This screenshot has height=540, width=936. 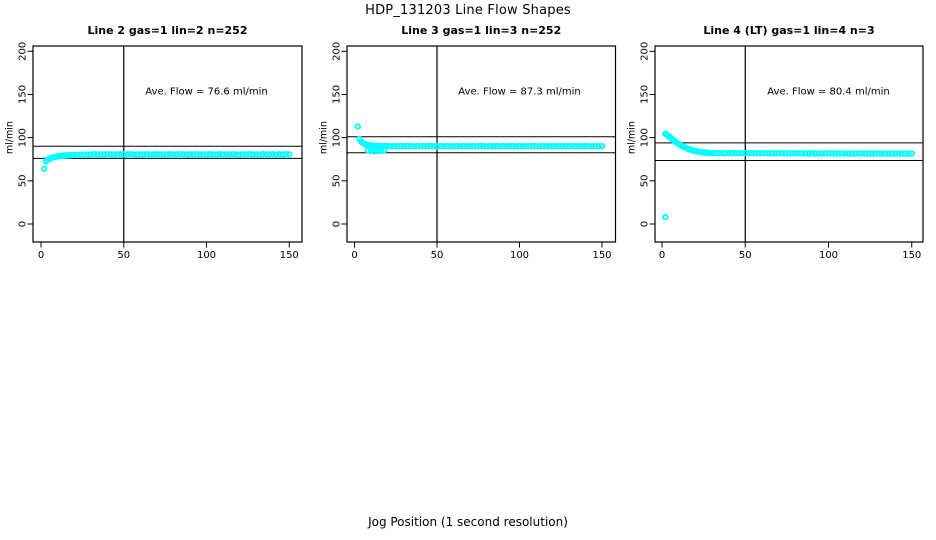 I want to click on ave-flow-annotation: Ave. Flow = 76.6 ml/min, so click(x=206, y=91).